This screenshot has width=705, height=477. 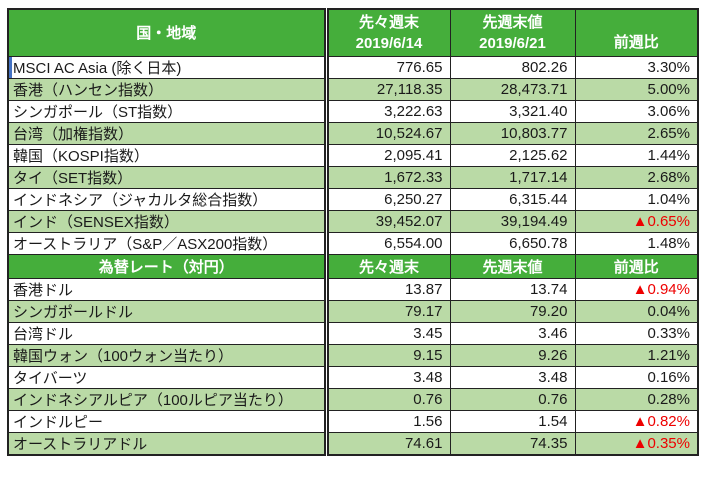 I want to click on last-week-value: 802.26, so click(x=512, y=67).